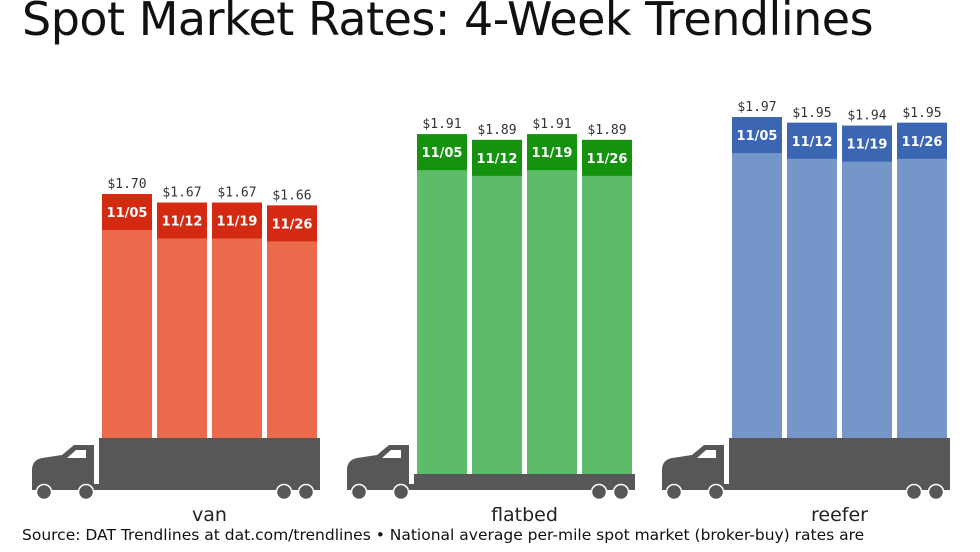 This screenshot has width=980, height=552. I want to click on week-label-van-2: 11/19, so click(237, 222).